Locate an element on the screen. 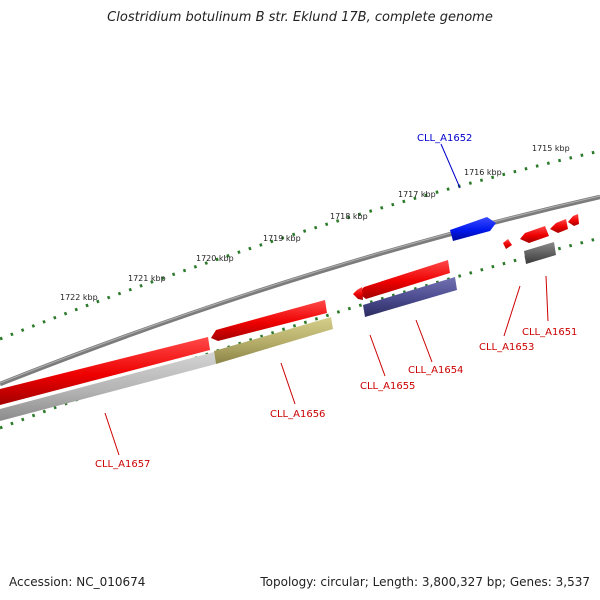 The width and height of the screenshot is (600, 600). tick-label-1717: 1717 kbp is located at coordinates (417, 194).